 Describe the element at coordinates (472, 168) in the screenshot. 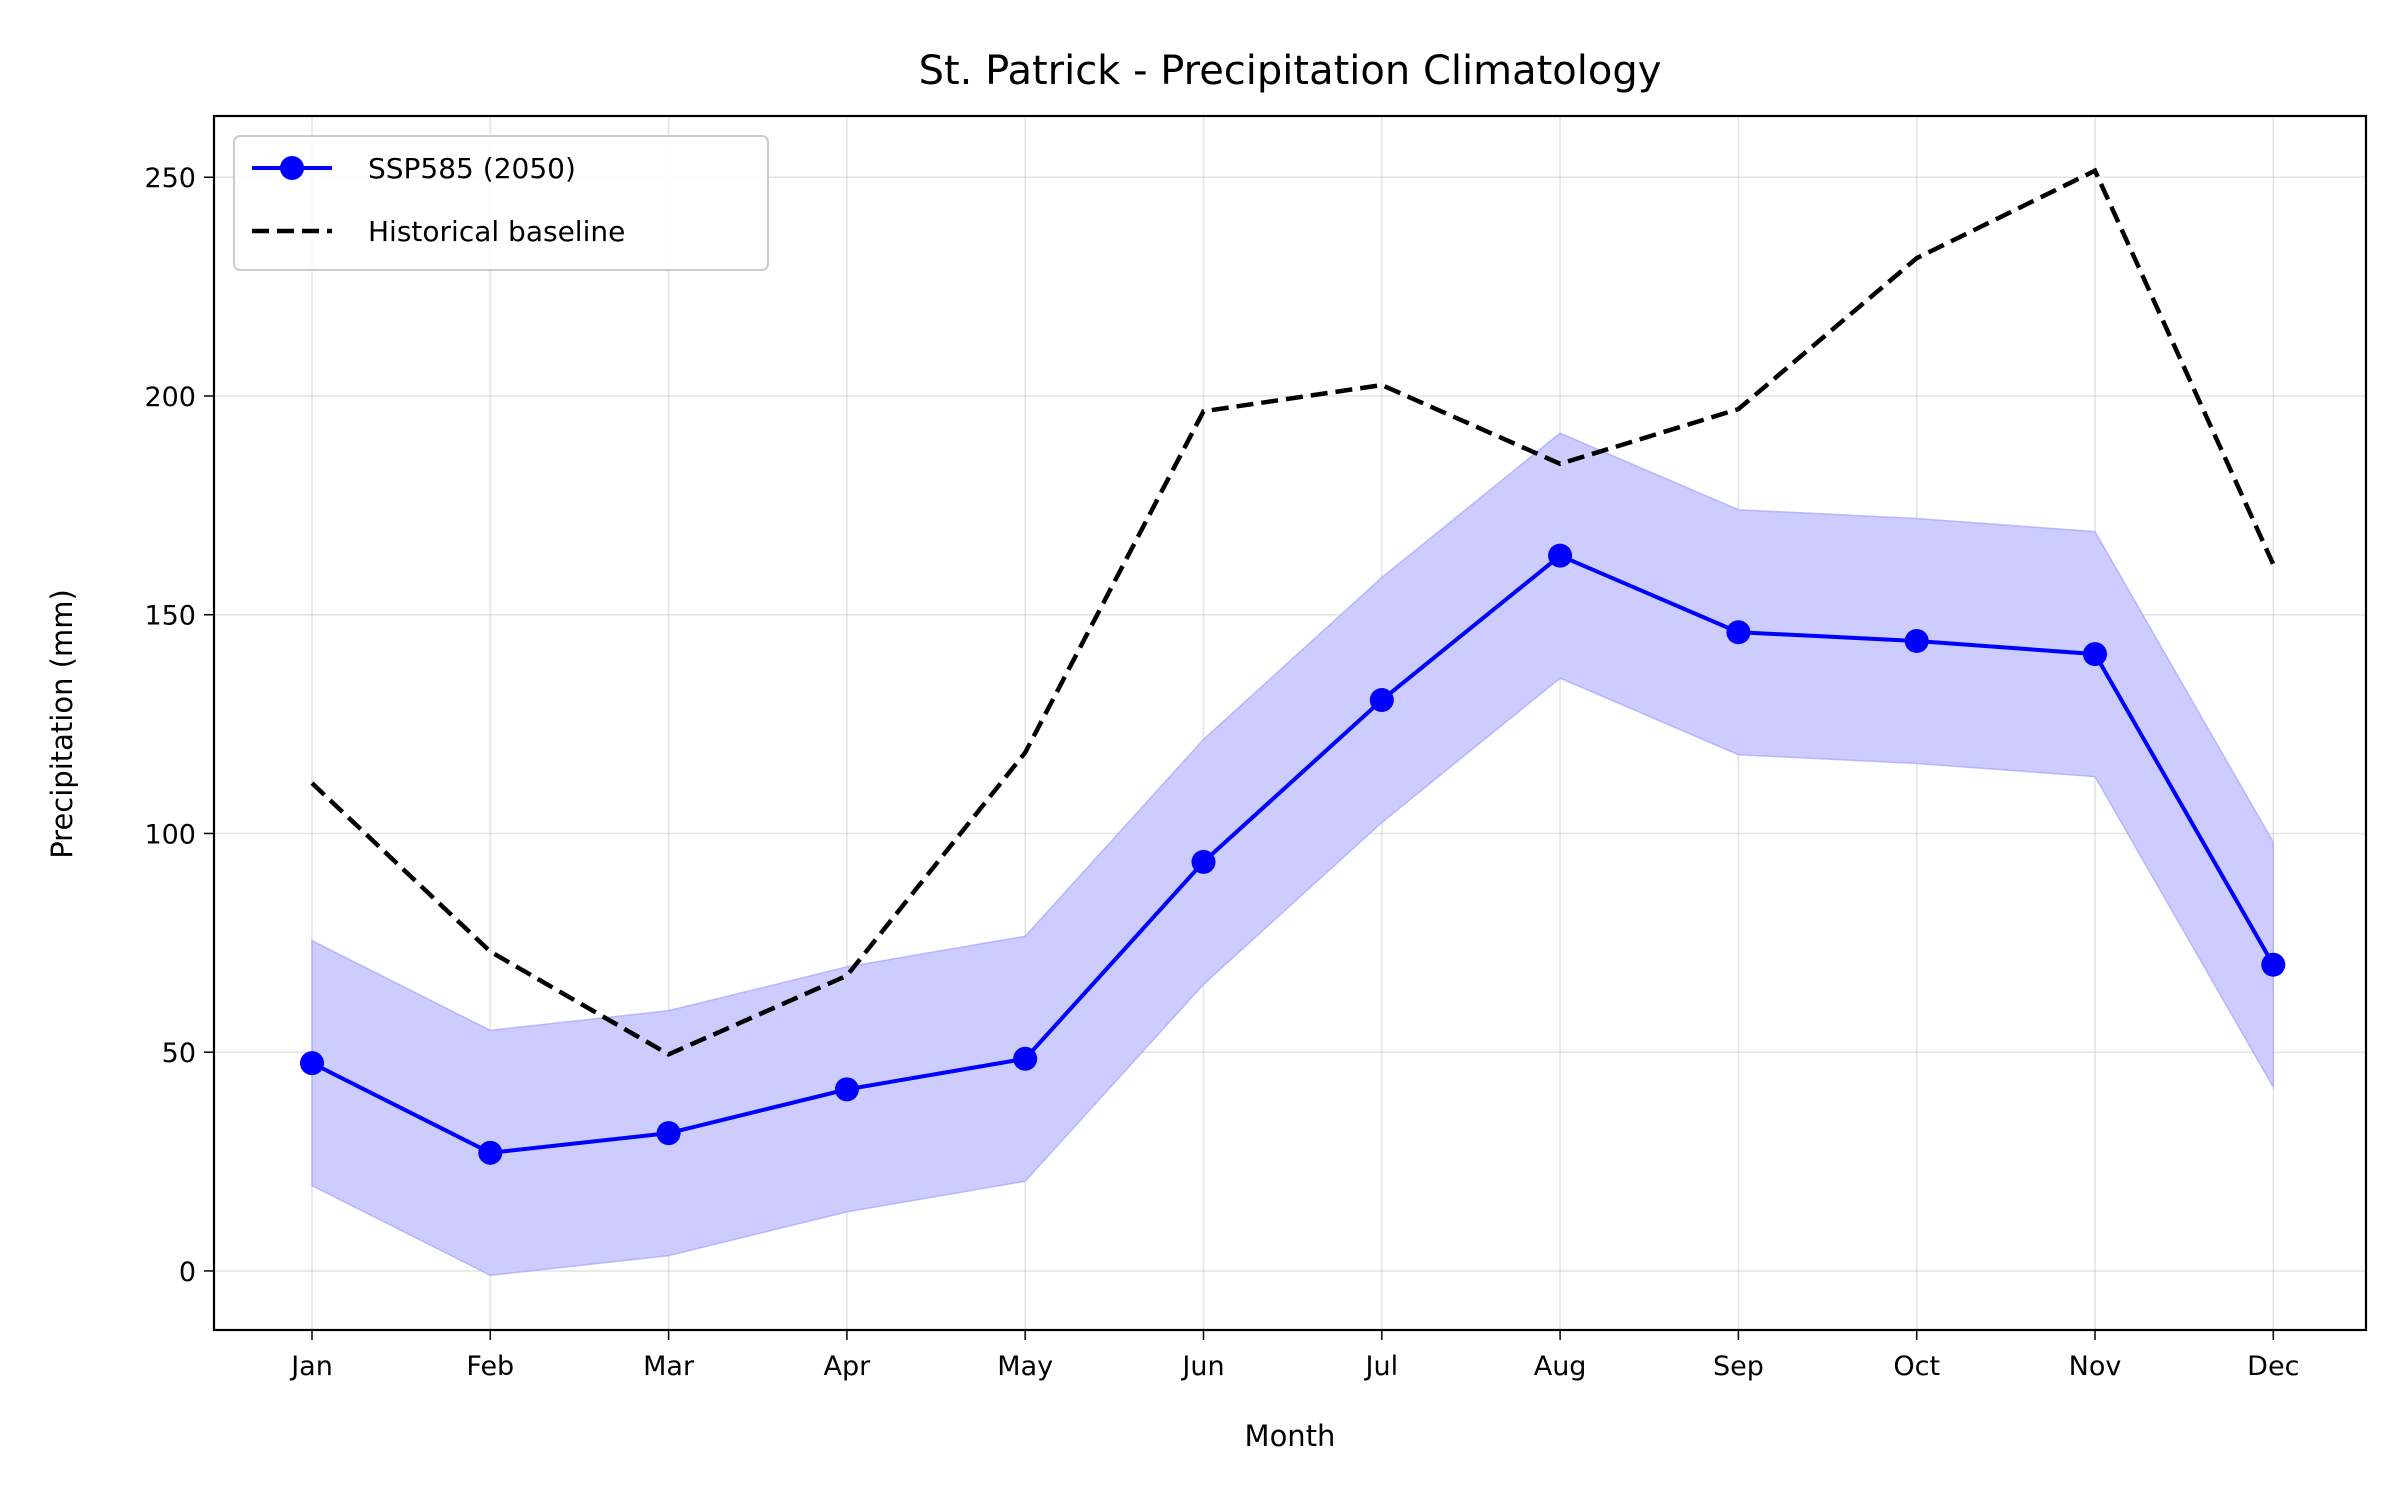

I see `legend-ssp585-label: SSP585 (2050)` at that location.